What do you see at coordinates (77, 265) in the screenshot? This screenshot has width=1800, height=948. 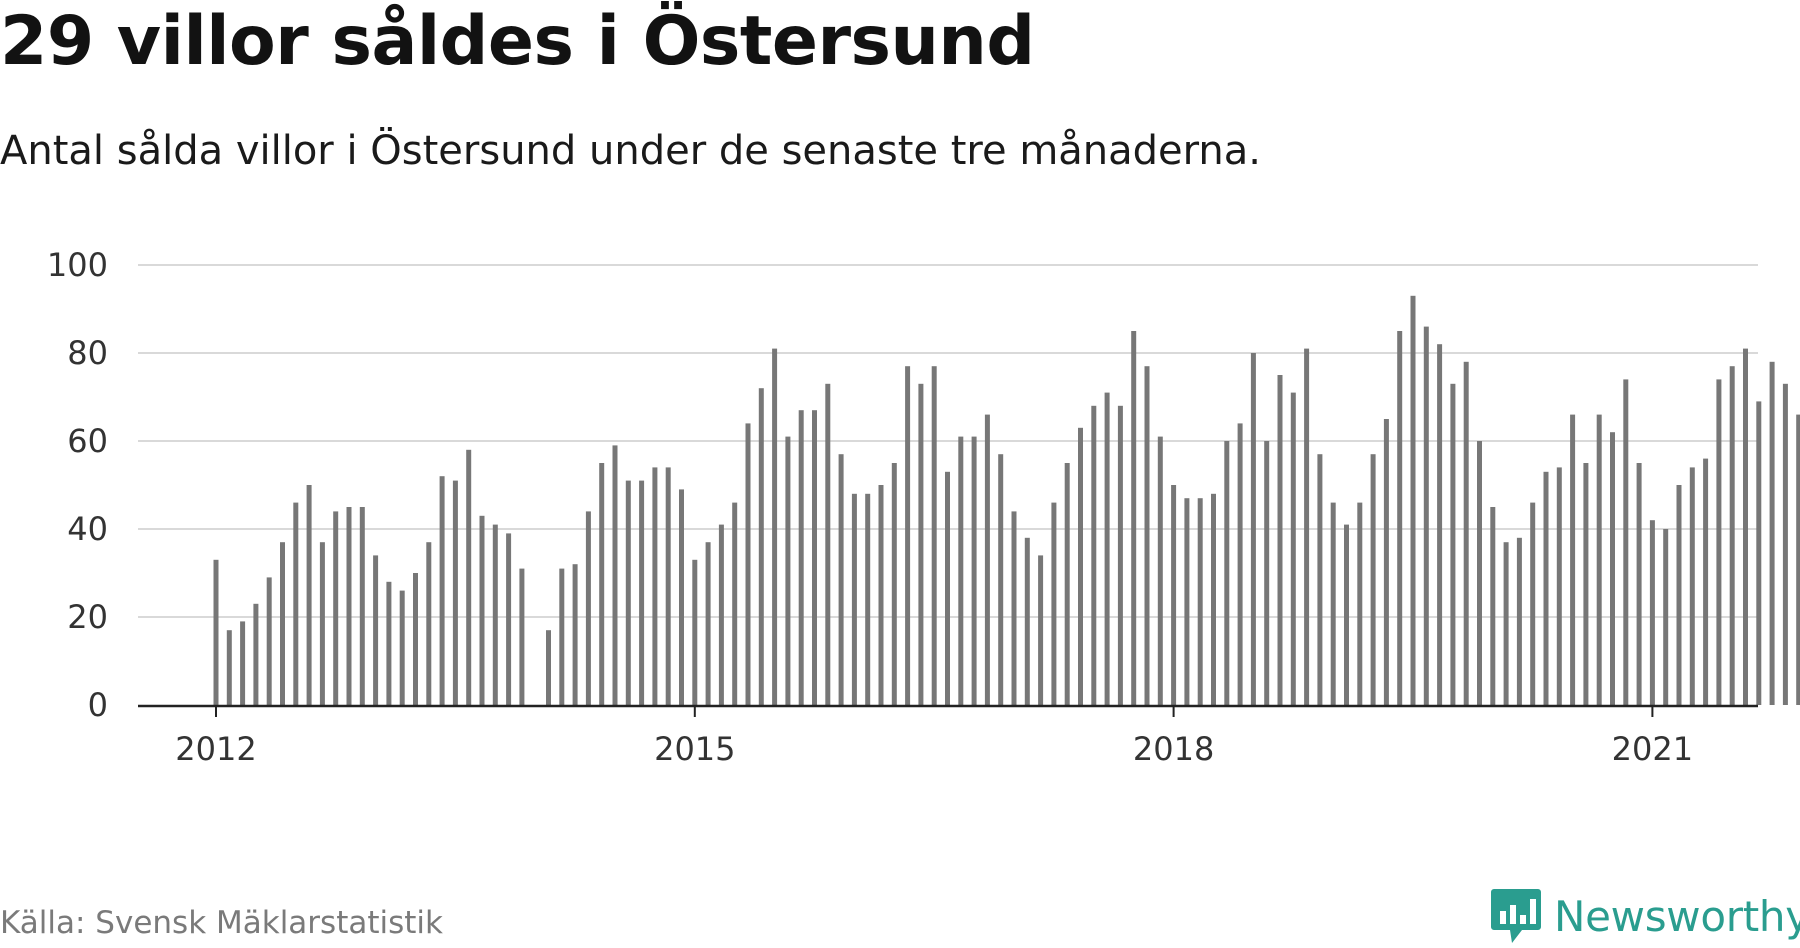 I see `y-tick-label: 100` at bounding box center [77, 265].